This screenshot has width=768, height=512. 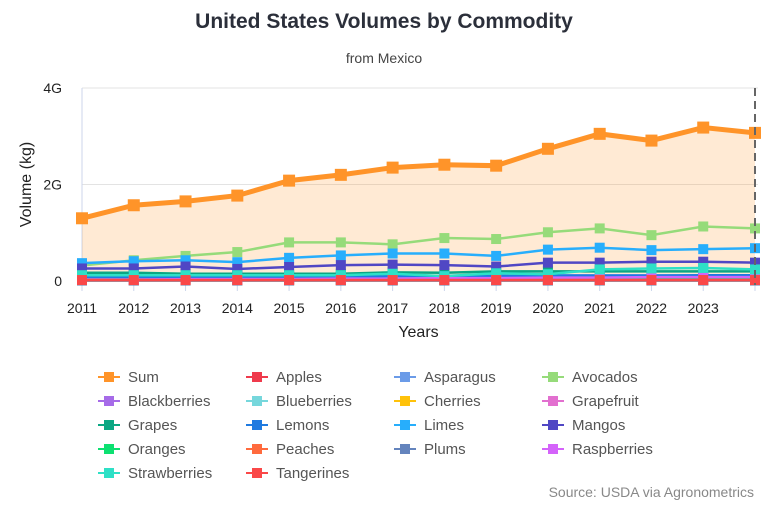 I want to click on x-tick-label: 2019, so click(x=496, y=308).